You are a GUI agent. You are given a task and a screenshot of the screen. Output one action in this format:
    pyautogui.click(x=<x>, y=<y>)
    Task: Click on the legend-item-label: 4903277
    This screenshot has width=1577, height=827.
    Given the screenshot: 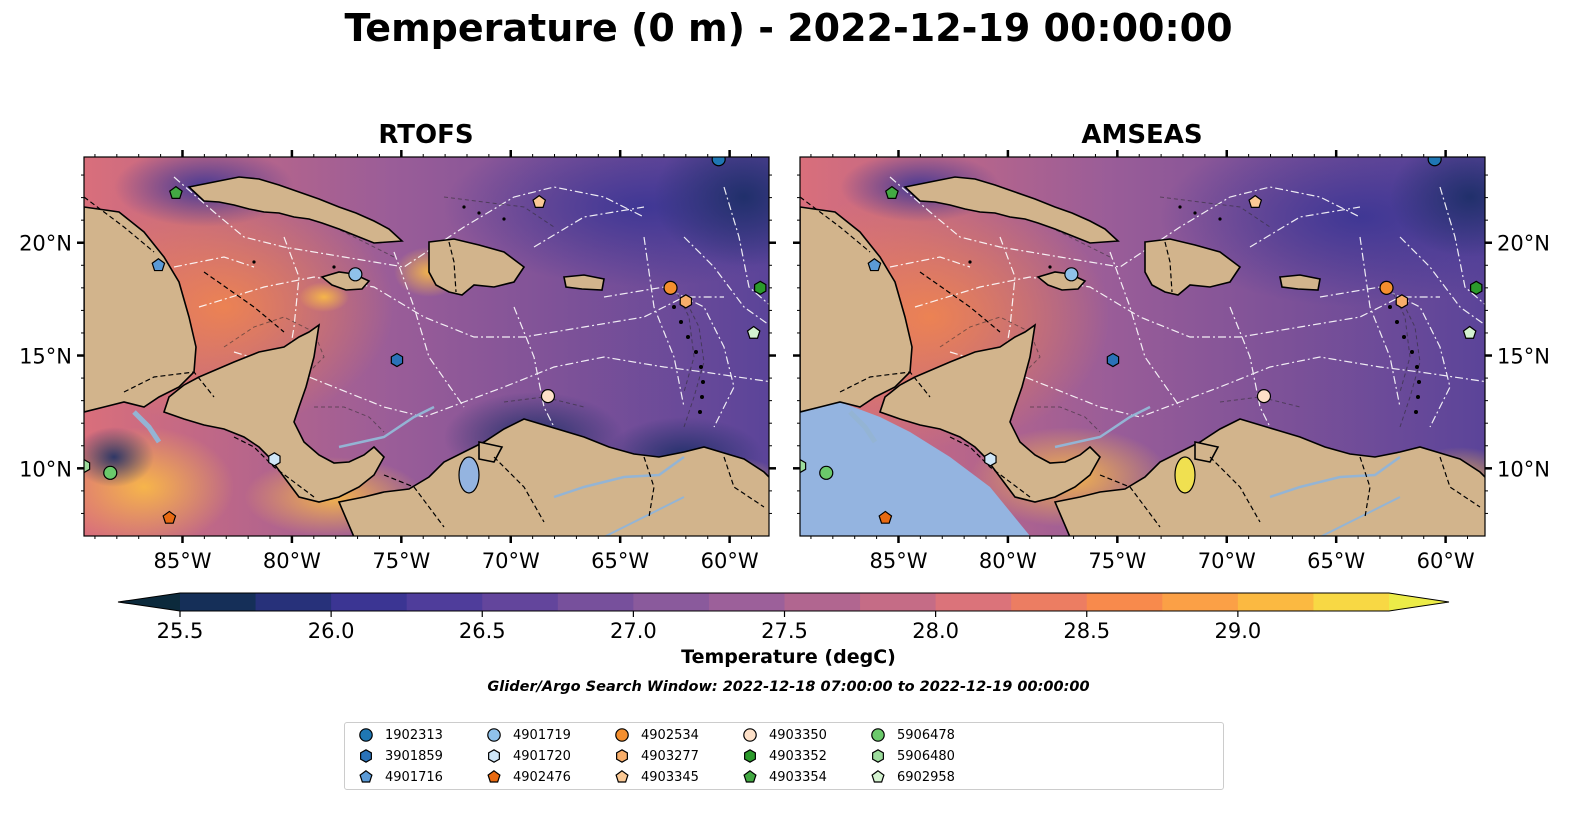 What is the action you would take?
    pyautogui.click(x=670, y=756)
    